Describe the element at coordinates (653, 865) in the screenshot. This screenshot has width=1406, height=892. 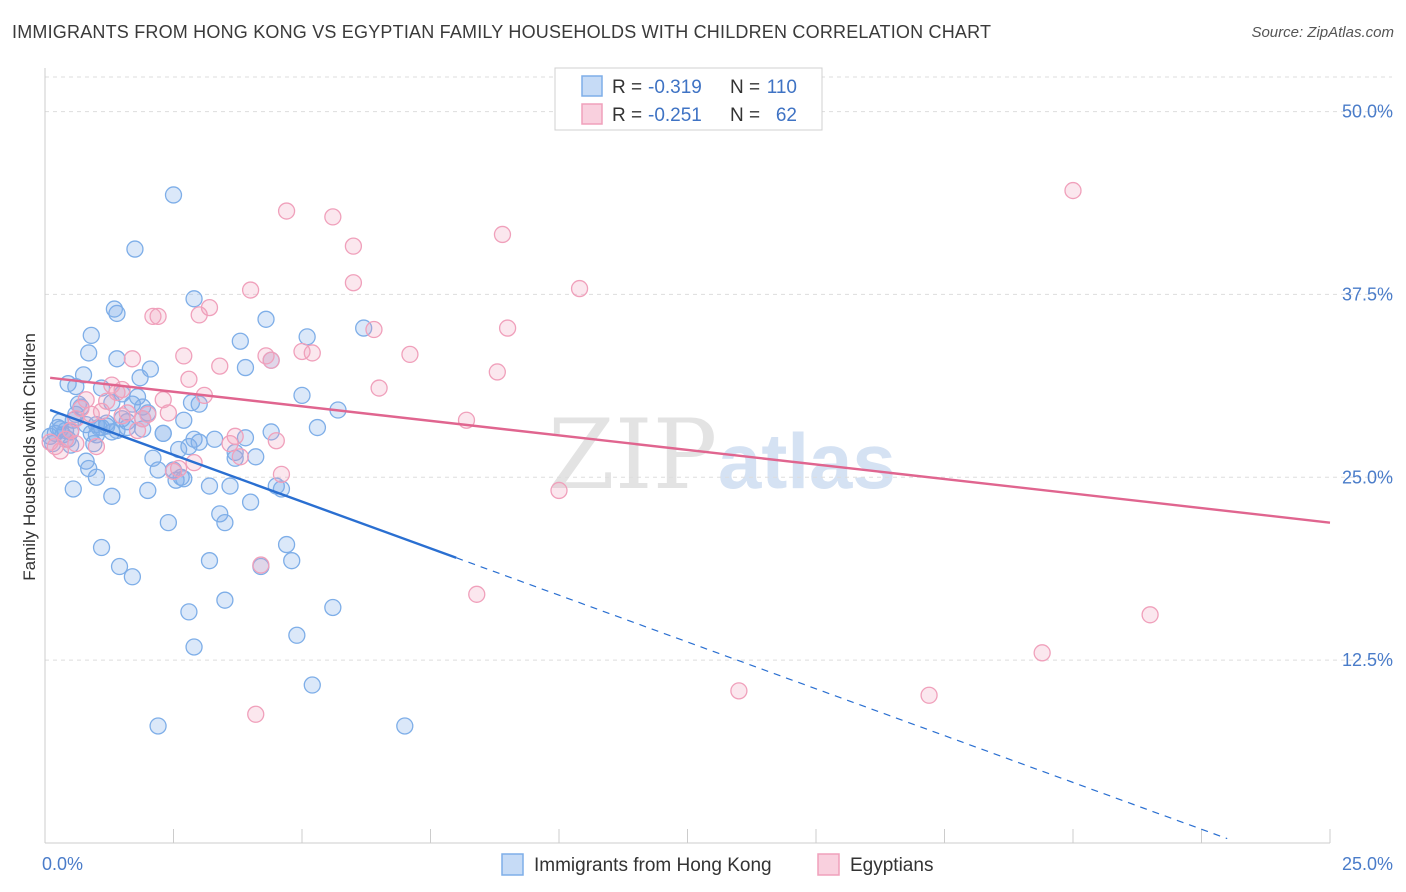
I see `bottom-legend-label-blue: Immigrants from Hong Kong` at that location.